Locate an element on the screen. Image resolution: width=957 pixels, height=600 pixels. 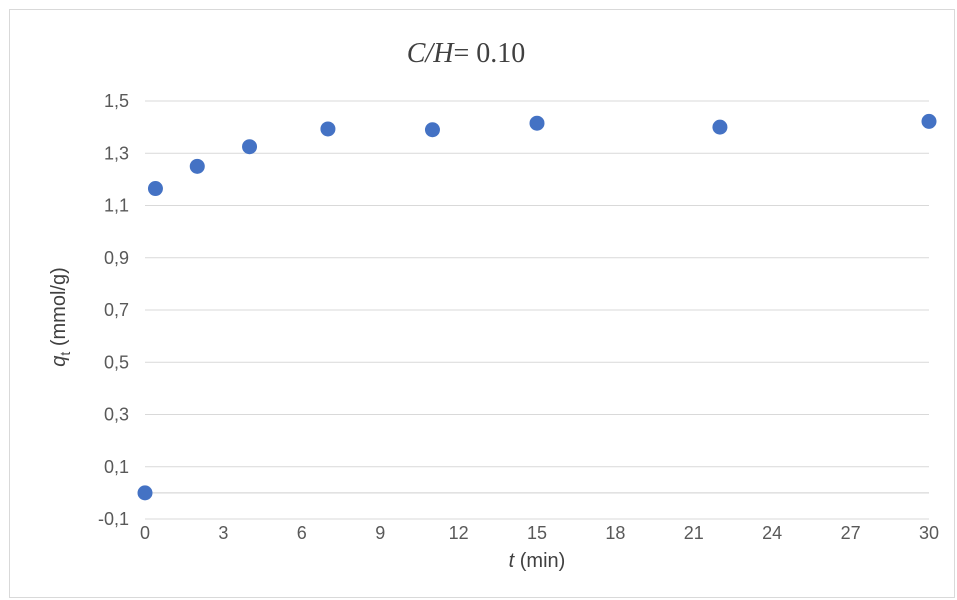
x-tick-label: 21 is located at coordinates (694, 533).